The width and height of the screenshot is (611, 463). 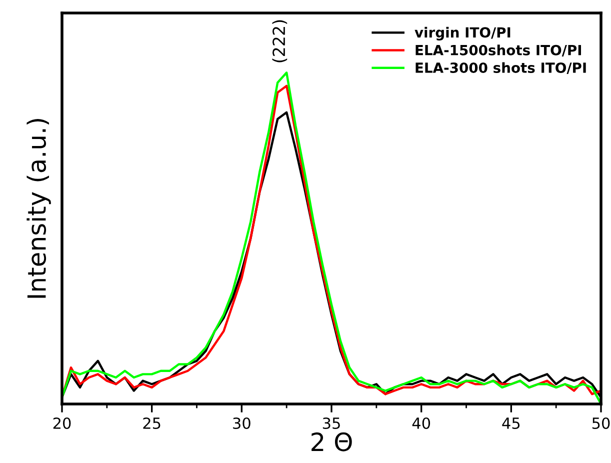 I want to click on text: (222), so click(x=280, y=41).